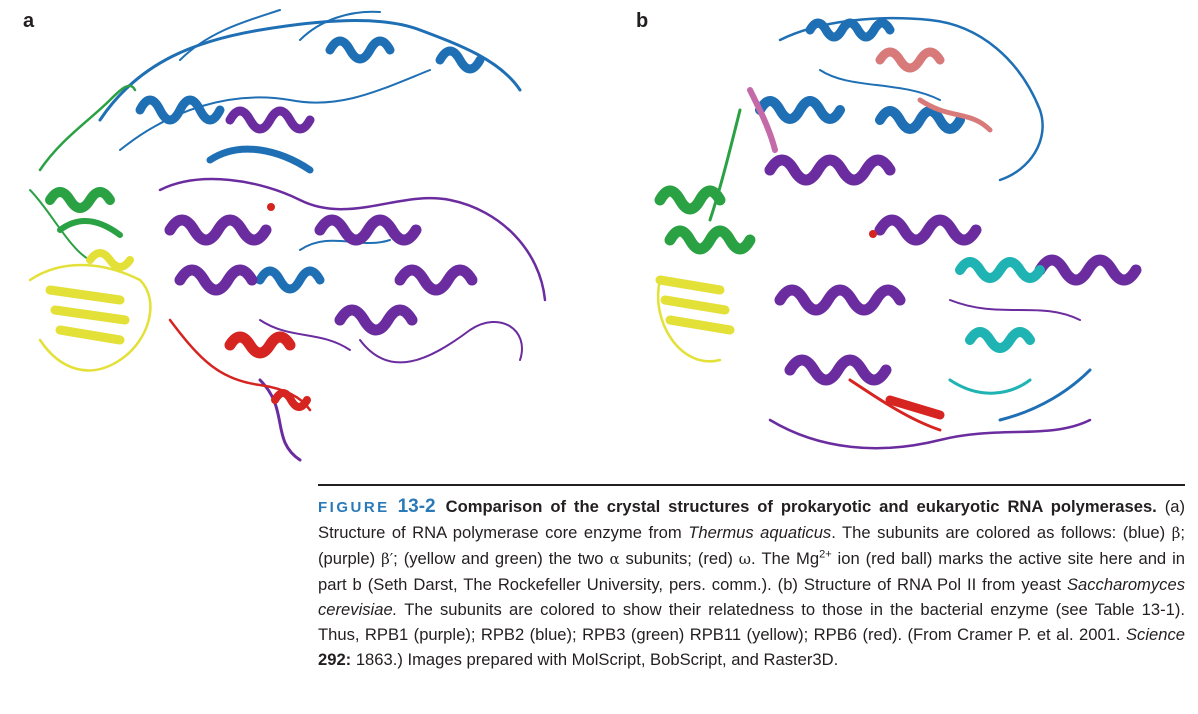 This screenshot has height=714, width=1198. I want to click on rpb1-purple, so click(953, 302).